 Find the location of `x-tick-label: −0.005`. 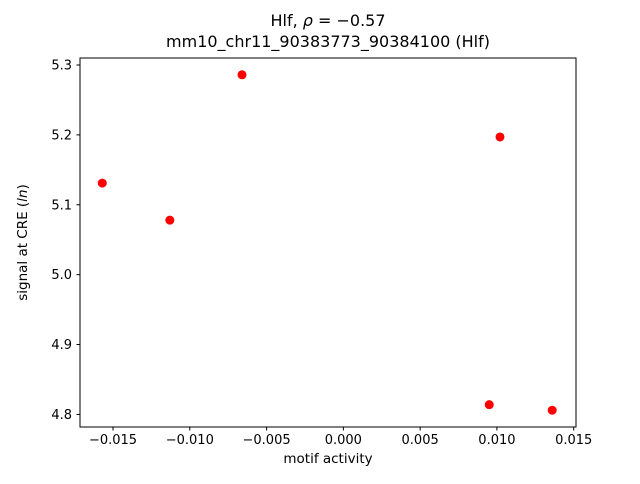

x-tick-label: −0.005 is located at coordinates (267, 440).